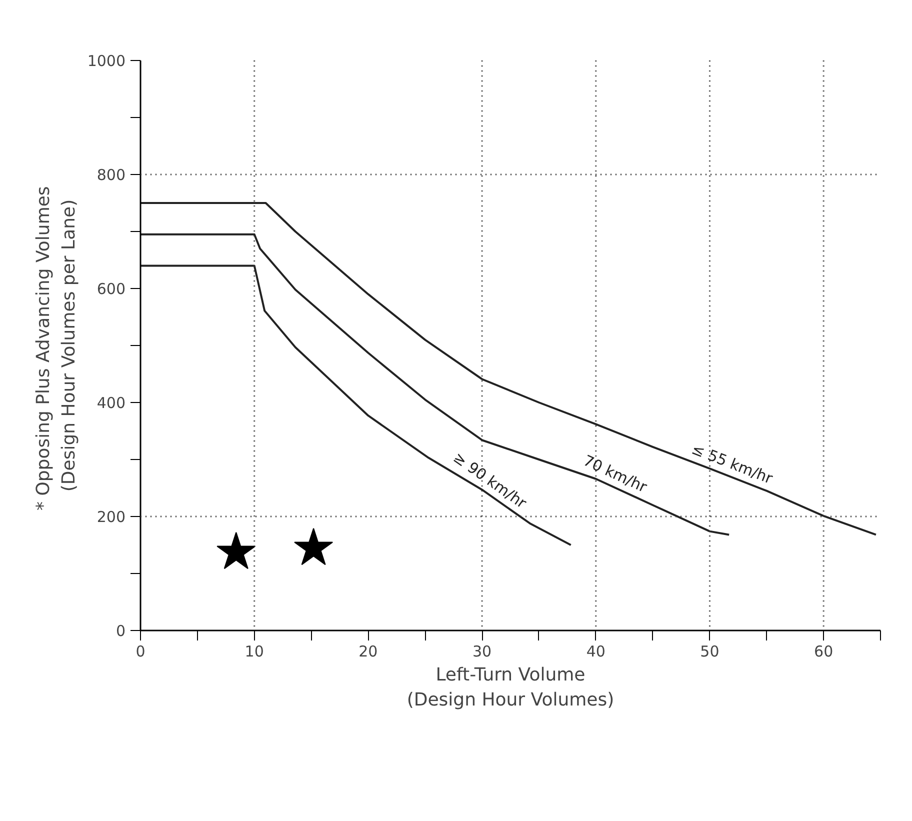 The width and height of the screenshot is (912, 821). I want to click on x-axis-title: Left-Turn Volume (Design Hour Volumes), so click(510, 687).